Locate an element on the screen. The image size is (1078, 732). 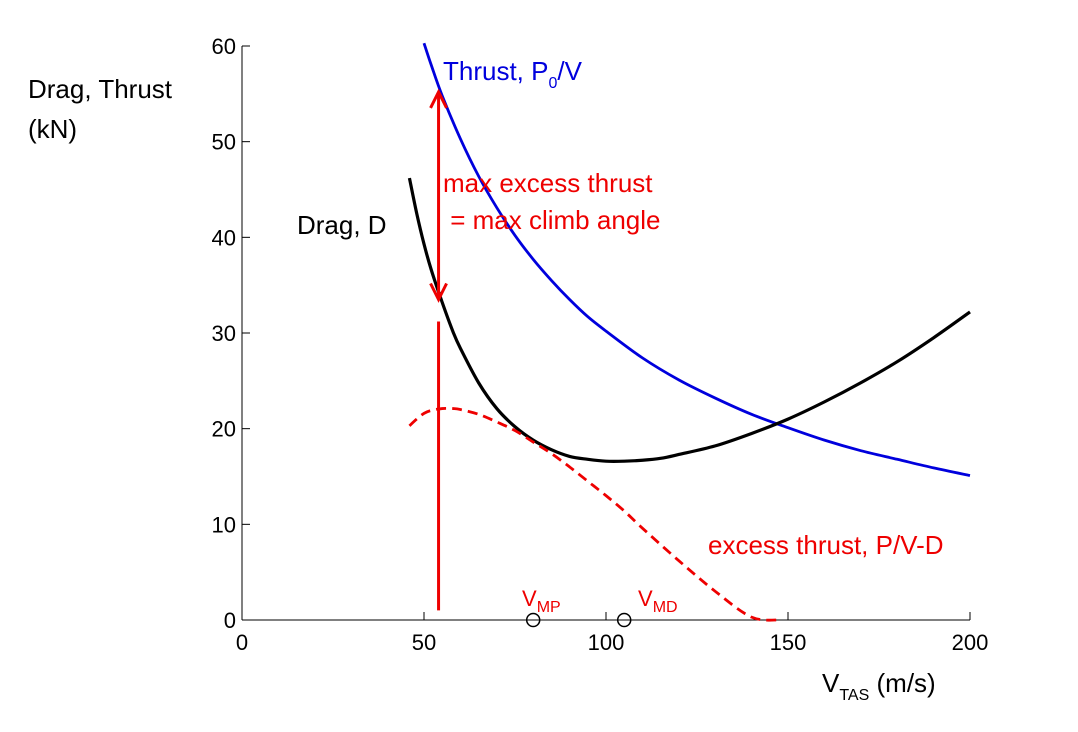
vmd-marker-label: VMD is located at coordinates (658, 601).